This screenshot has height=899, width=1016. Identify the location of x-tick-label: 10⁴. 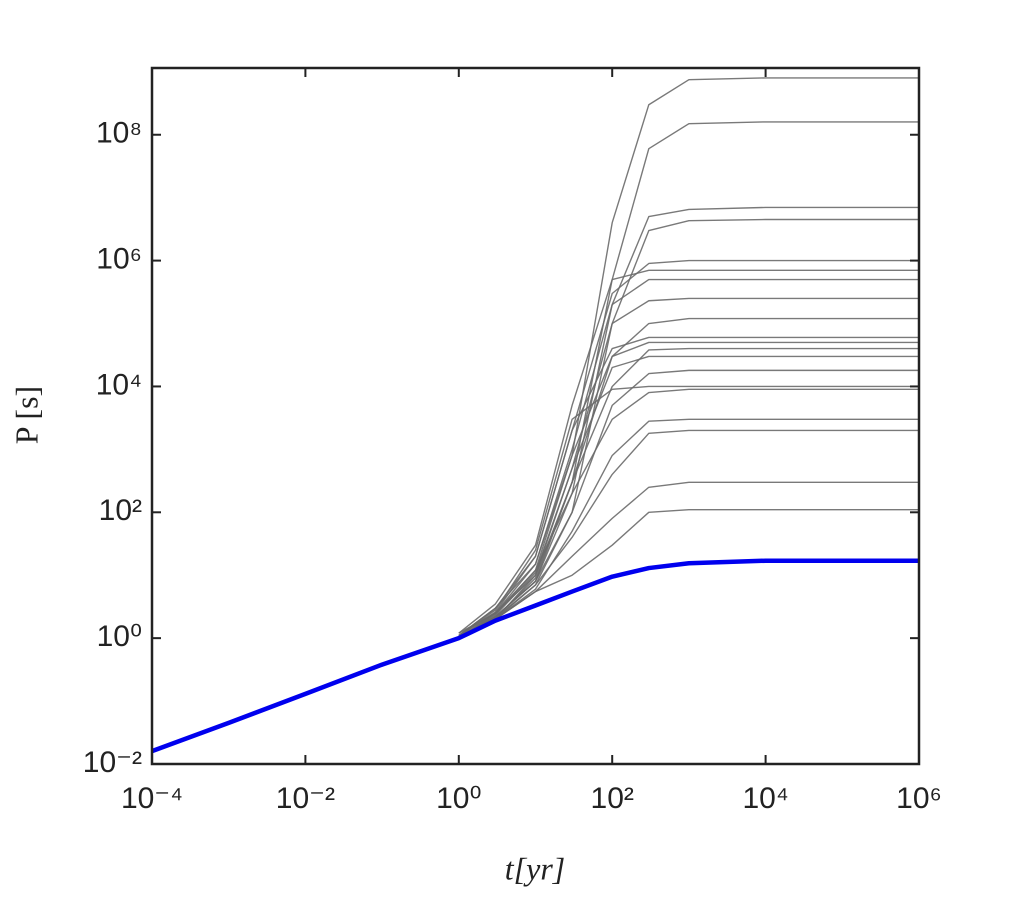
(765, 798).